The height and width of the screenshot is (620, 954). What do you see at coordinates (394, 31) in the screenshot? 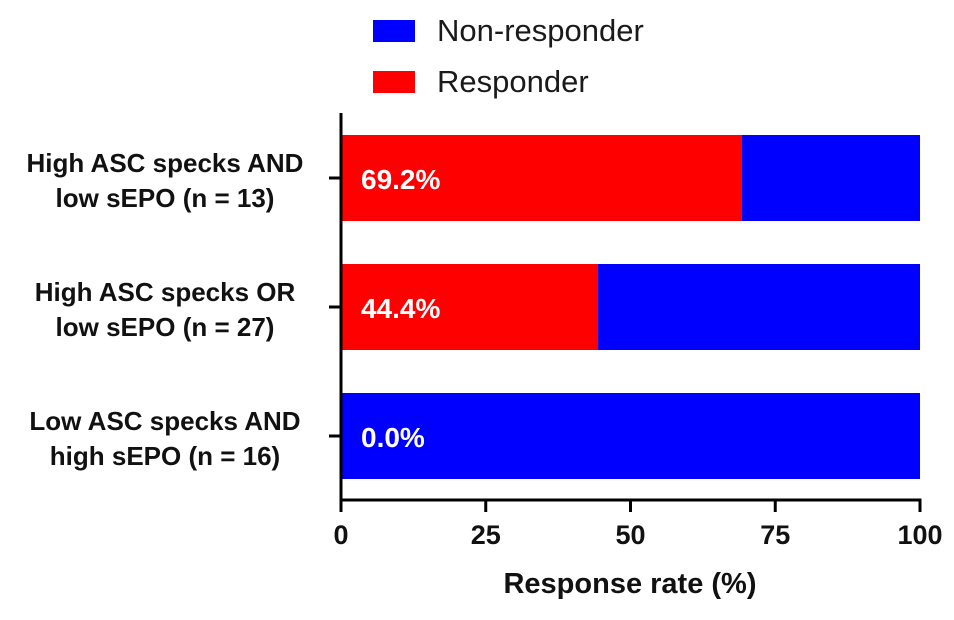
I see `legend-swatch-non-responder` at bounding box center [394, 31].